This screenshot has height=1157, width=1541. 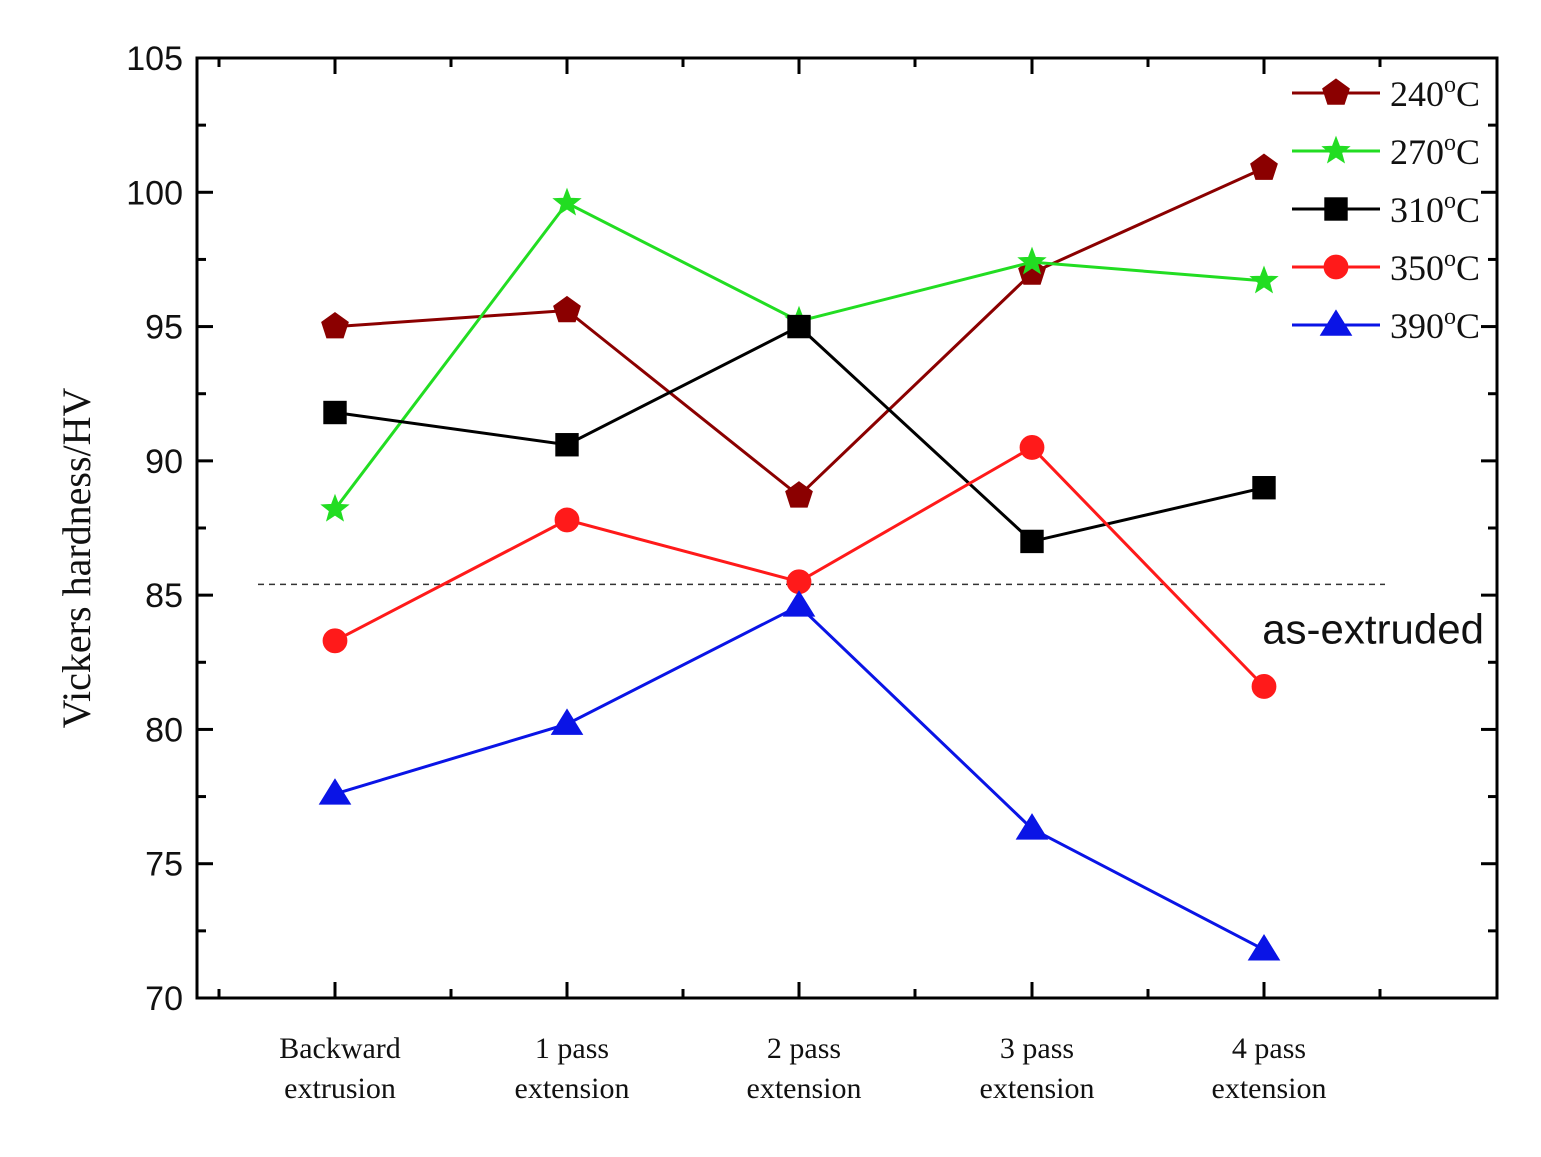 What do you see at coordinates (1435, 93) in the screenshot?
I see `legend-label: 240oC` at bounding box center [1435, 93].